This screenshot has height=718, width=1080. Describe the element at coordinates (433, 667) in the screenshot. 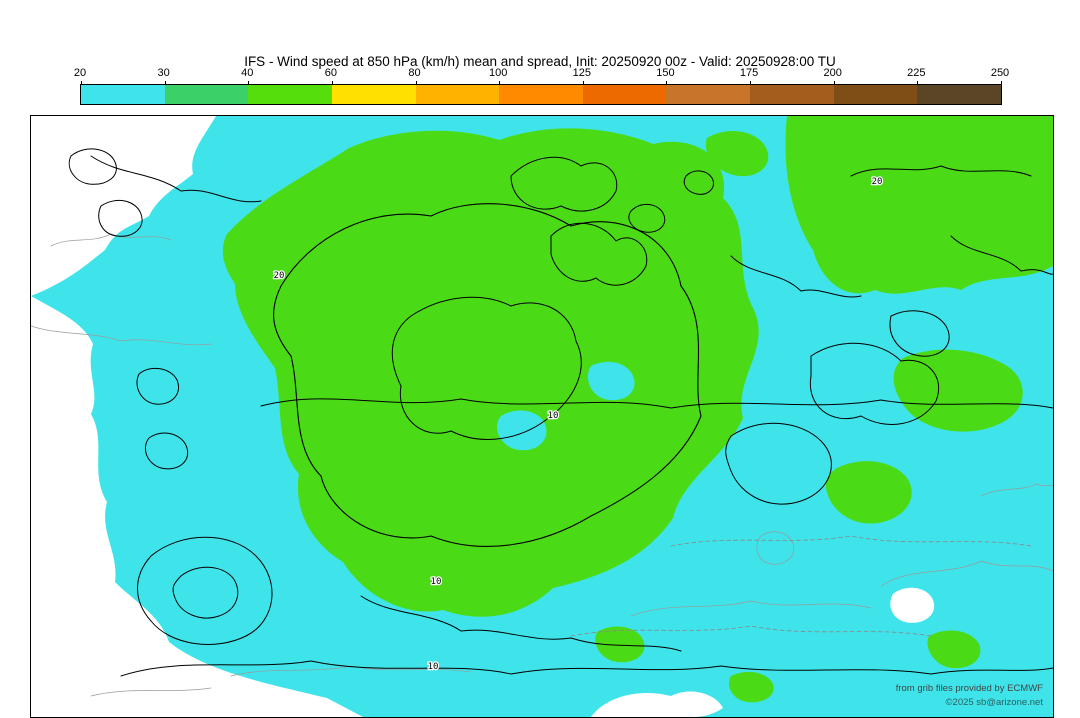

I see `contour-label-10-1: 10` at that location.